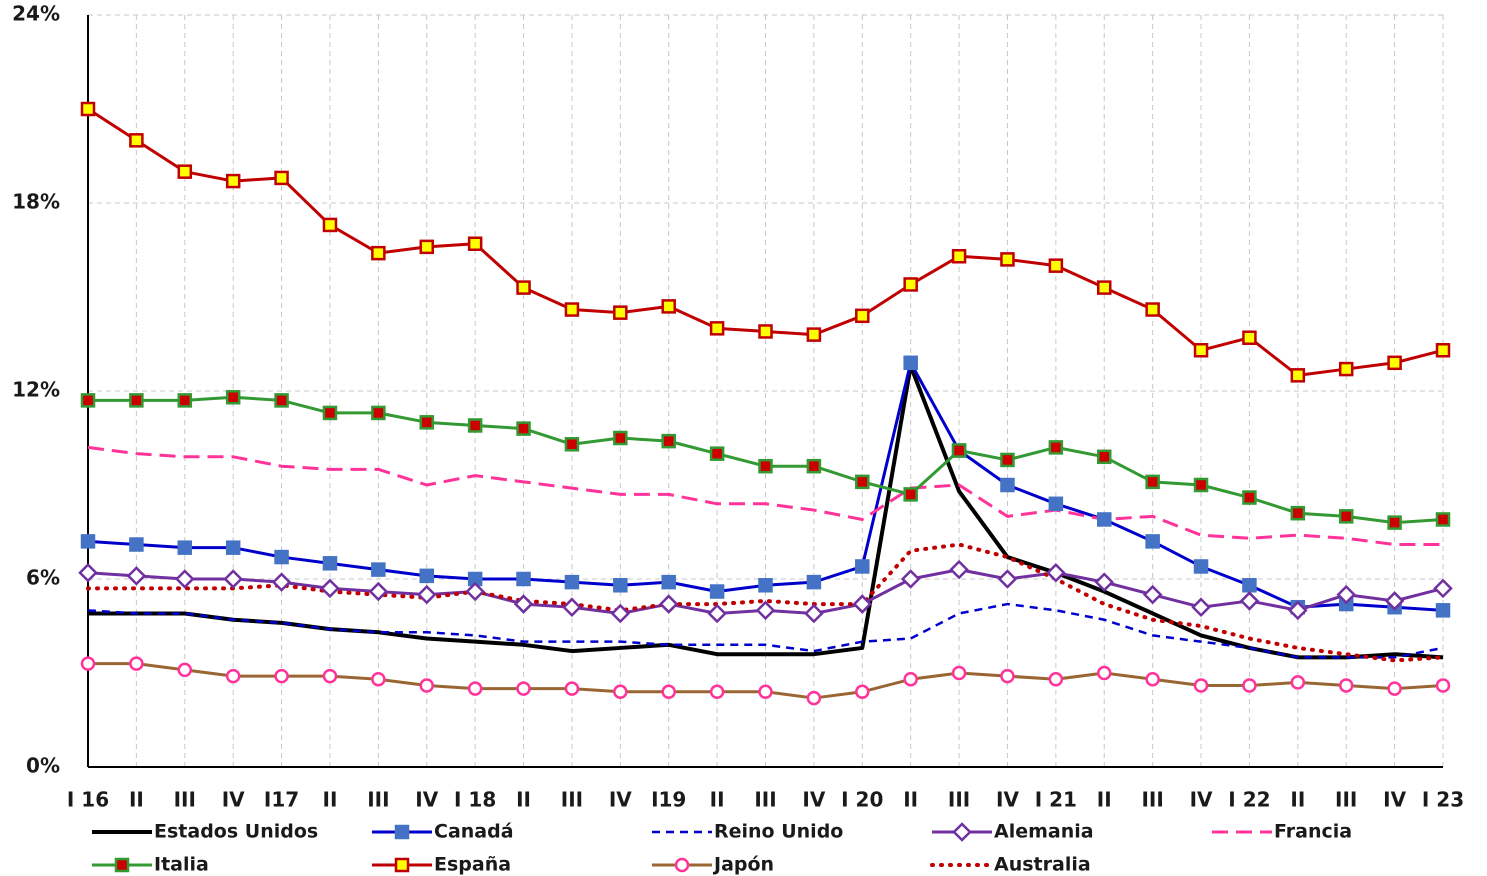 The image size is (1487, 876). I want to click on legend-label: España, so click(472, 865).